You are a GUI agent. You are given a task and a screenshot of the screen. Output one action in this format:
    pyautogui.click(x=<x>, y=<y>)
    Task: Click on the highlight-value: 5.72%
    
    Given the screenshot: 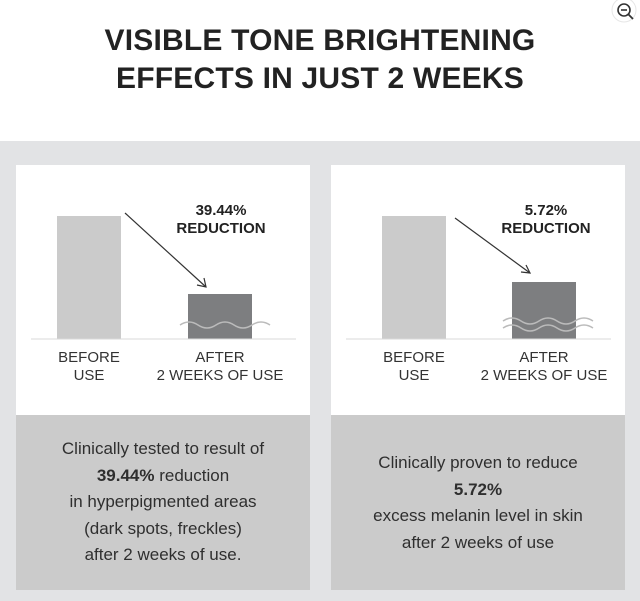 What is the action you would take?
    pyautogui.click(x=478, y=489)
    